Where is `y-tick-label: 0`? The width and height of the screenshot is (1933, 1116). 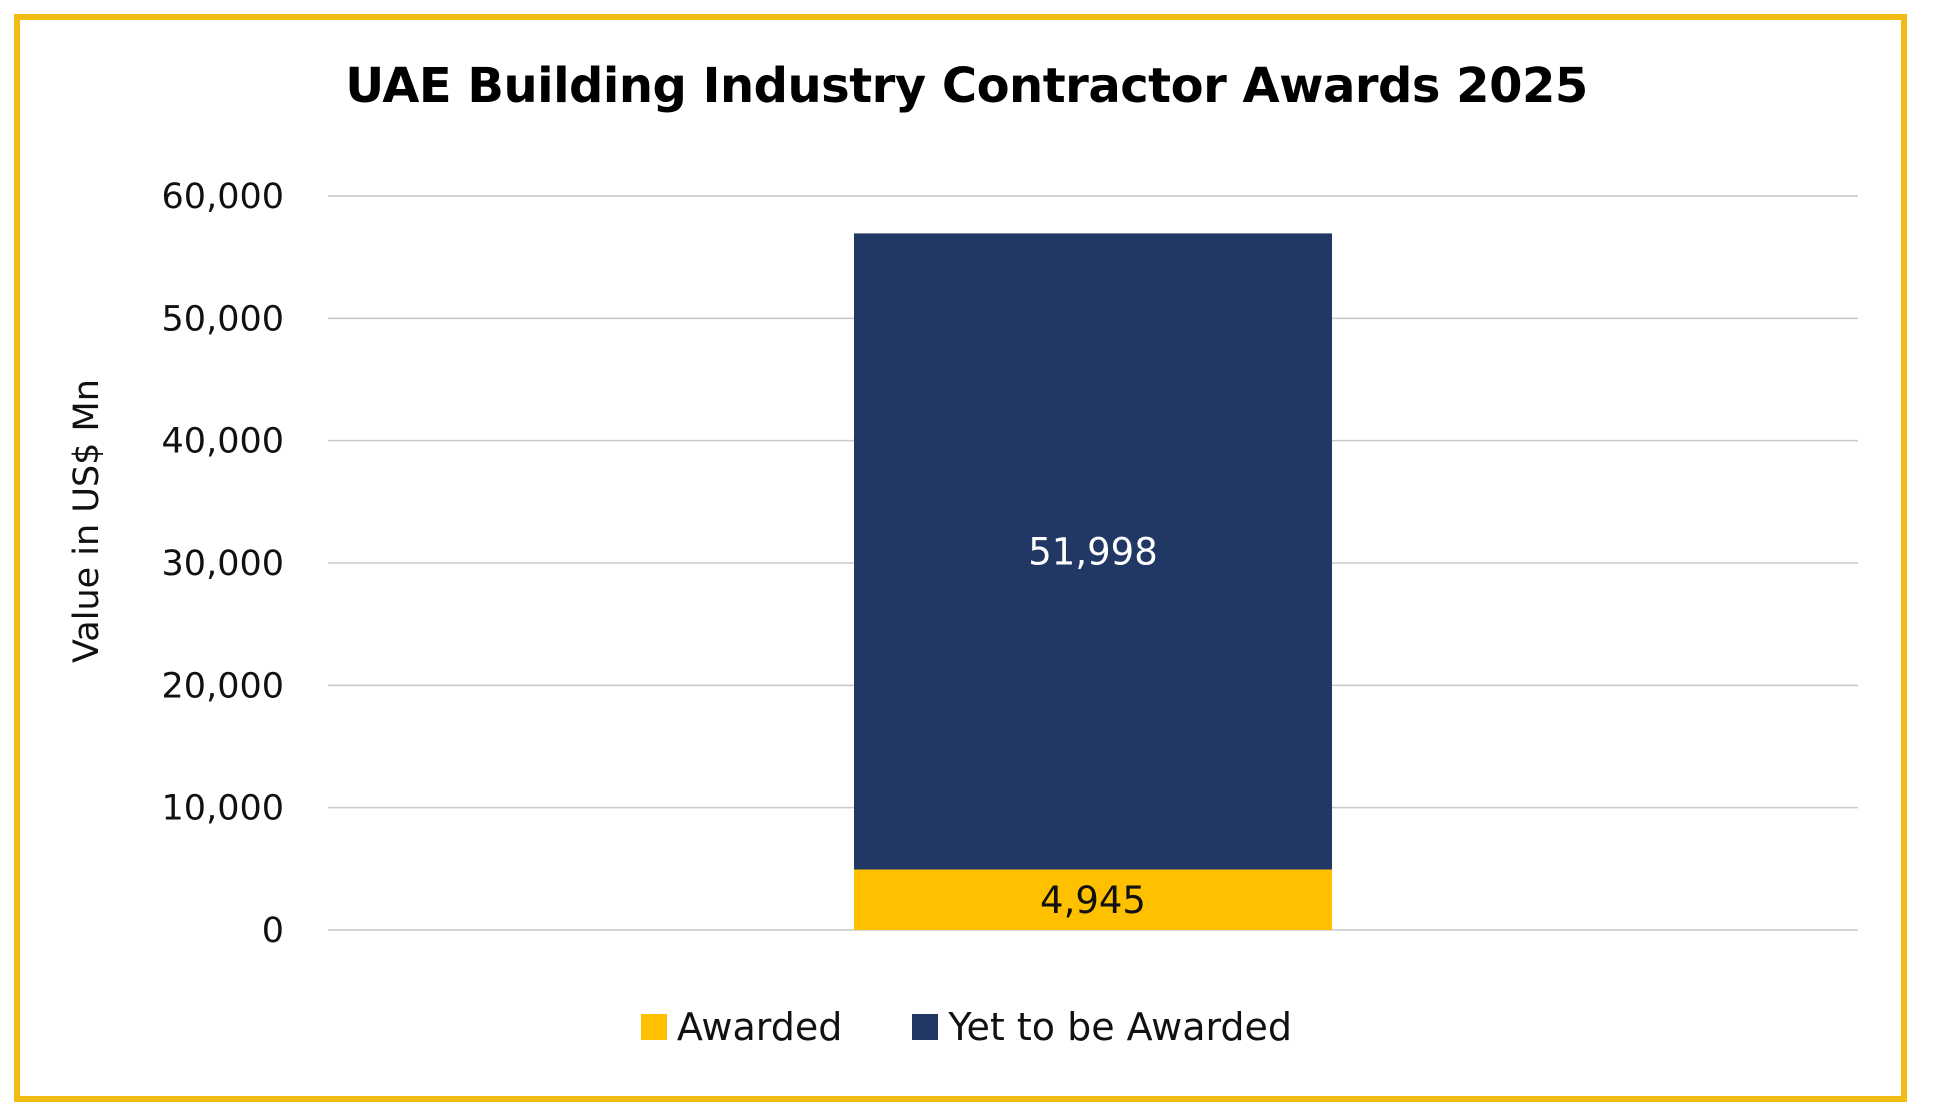
y-tick-label: 0 is located at coordinates (273, 931).